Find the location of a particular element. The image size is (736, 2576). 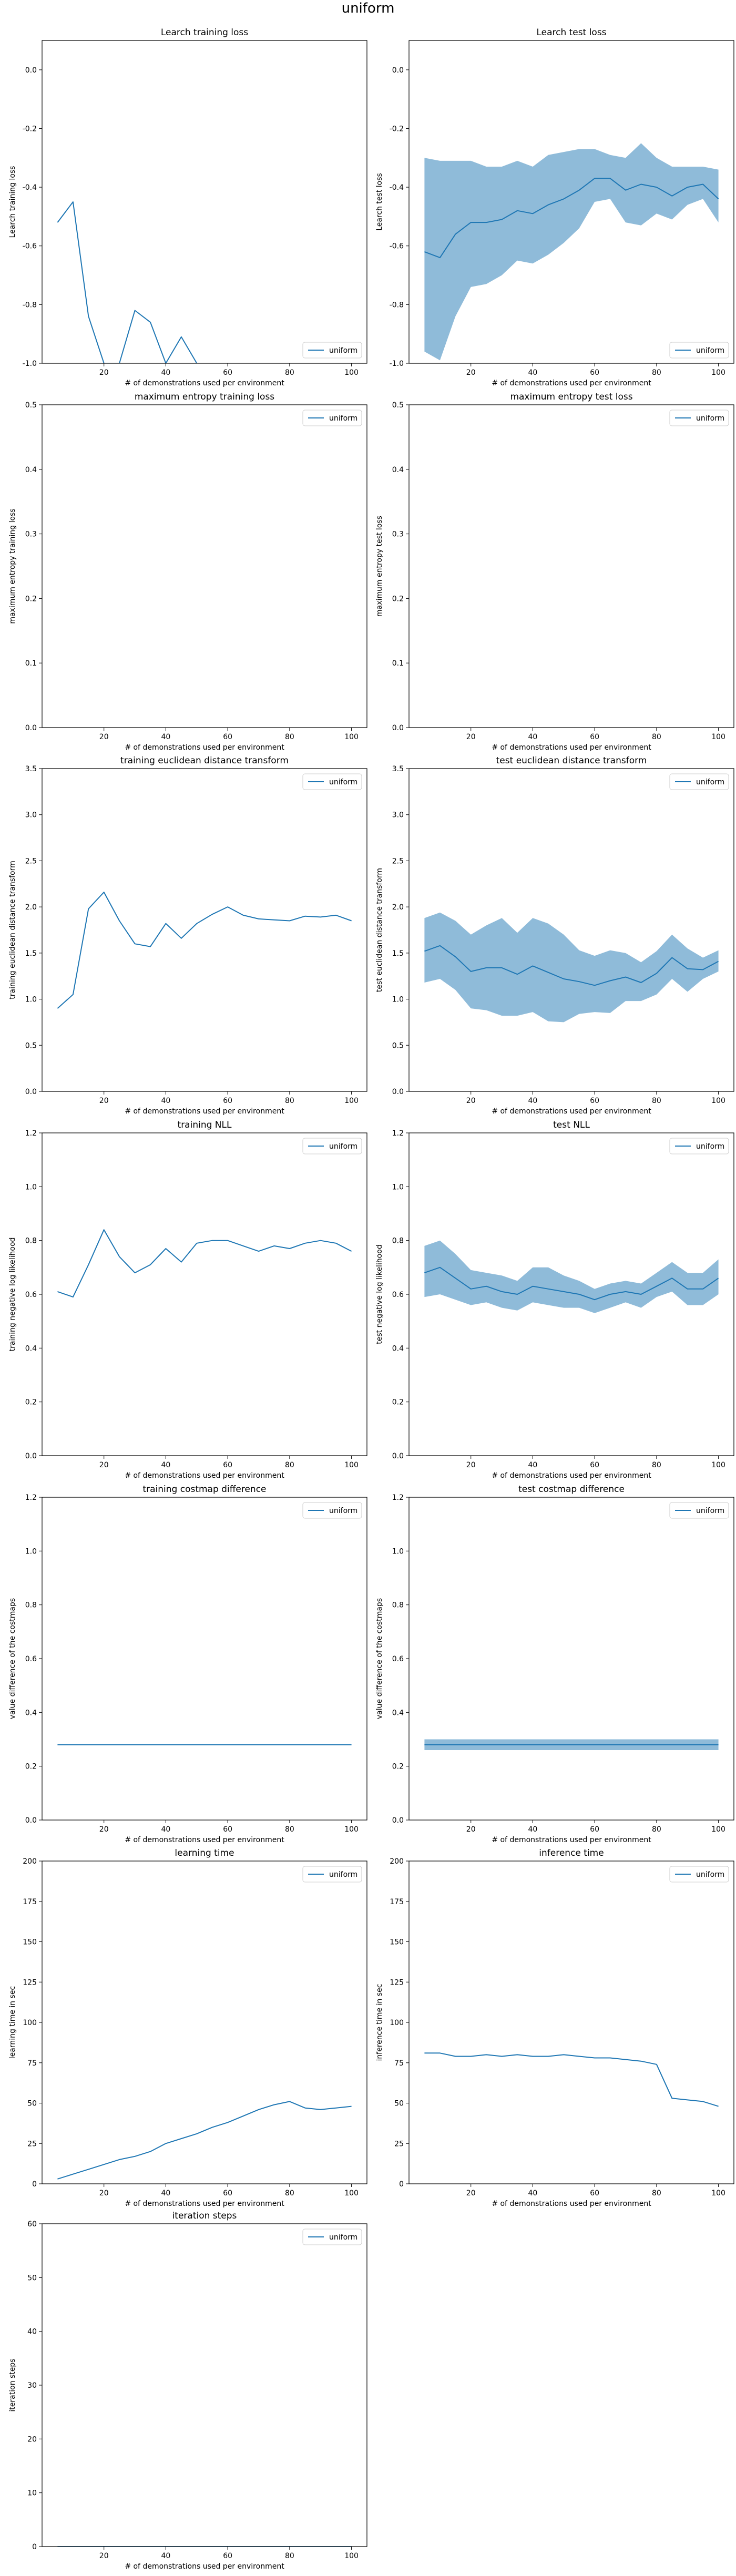

chart-title: maximum entropy test loss is located at coordinates (571, 397).